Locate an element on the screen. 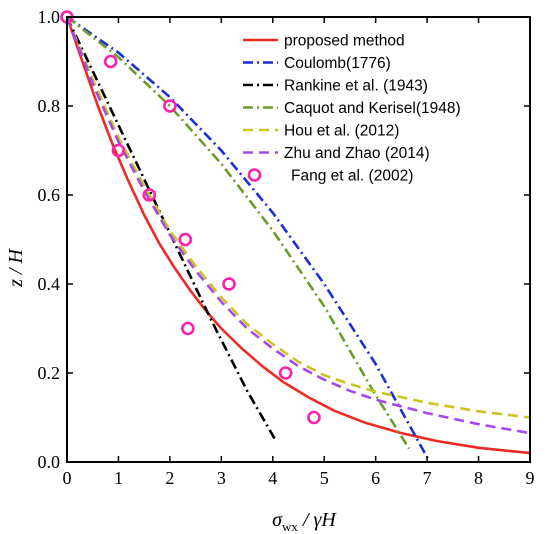  x-tick-label: 8 is located at coordinates (478, 478).